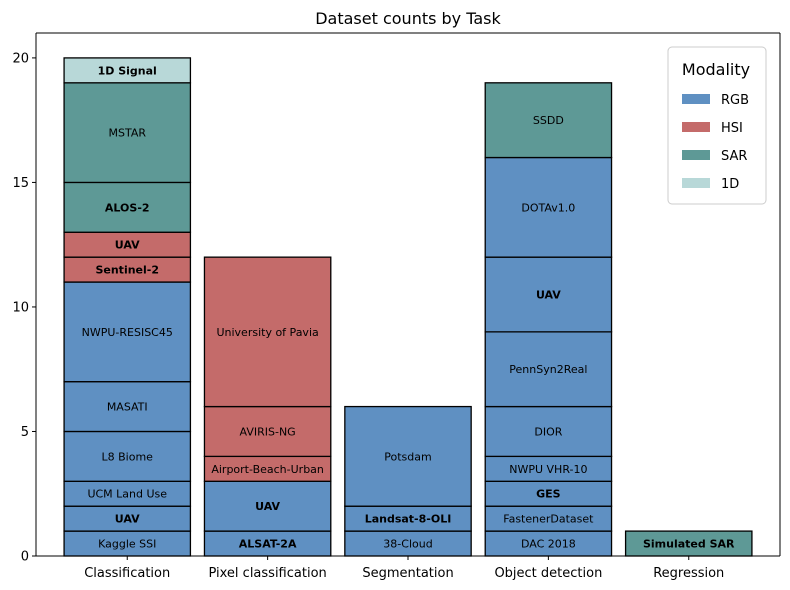  I want to click on bar-segment-label: ALSAT-2A, so click(268, 544).